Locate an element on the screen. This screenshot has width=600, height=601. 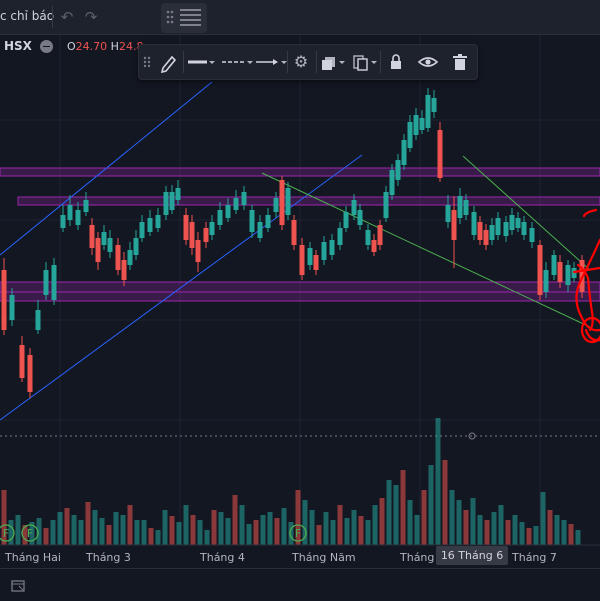
earnings-marker-label: F is located at coordinates (6, 533).